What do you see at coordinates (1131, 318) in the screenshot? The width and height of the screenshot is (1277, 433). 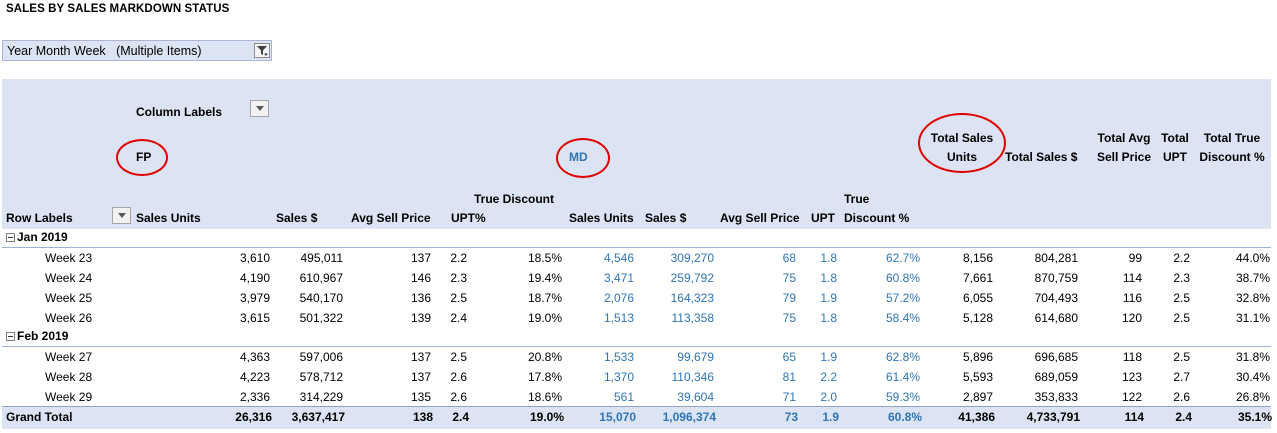 I see `pivot-cell: 120` at bounding box center [1131, 318].